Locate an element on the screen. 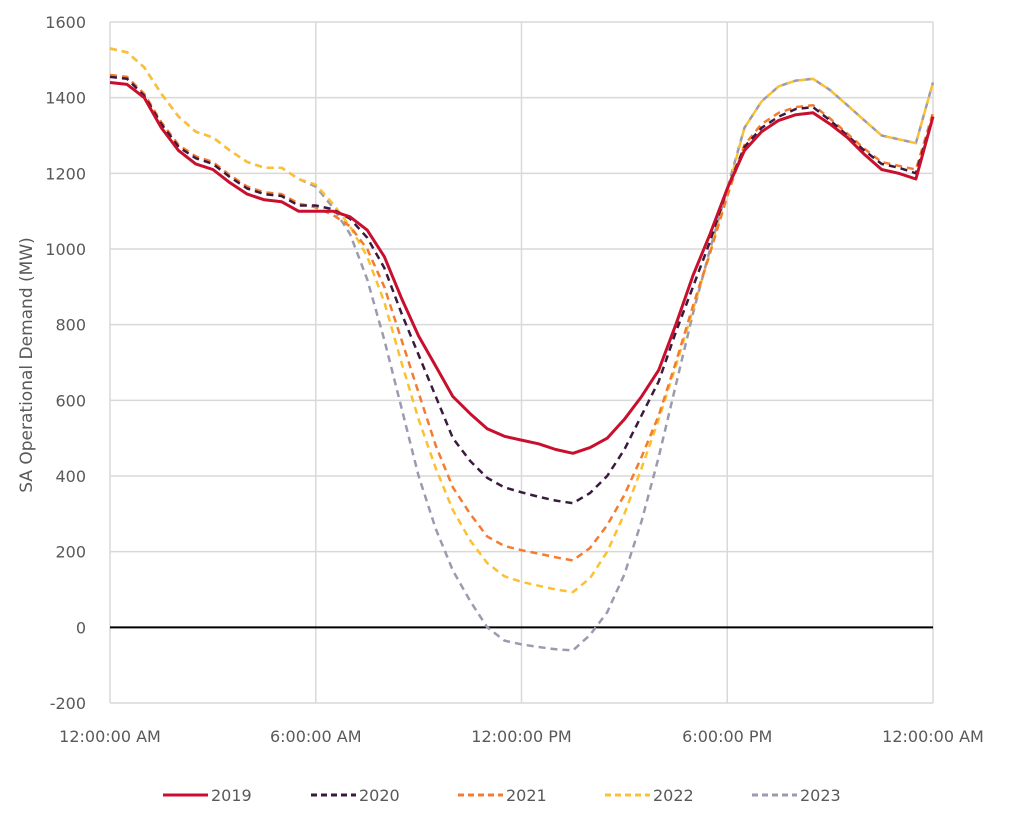 This screenshot has width=1024, height=837. y-tick-label: 1600 is located at coordinates (65, 22).